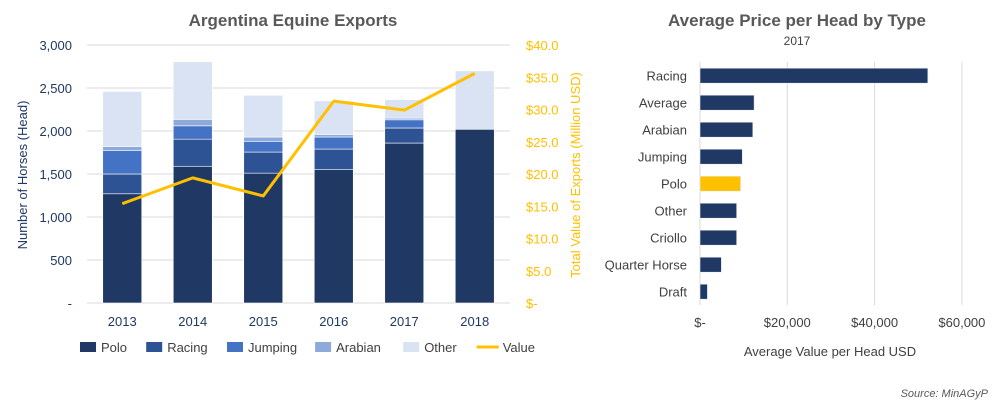 This screenshot has width=1000, height=407. I want to click on right-tick-label: $35.0, so click(542, 77).